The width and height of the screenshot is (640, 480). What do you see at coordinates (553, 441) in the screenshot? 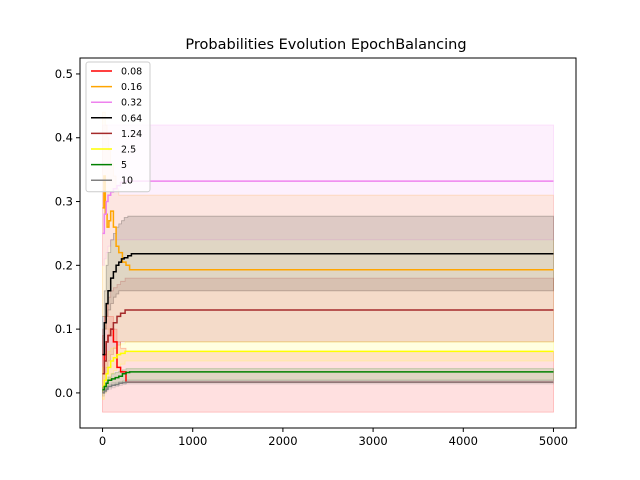
I see `x-tick-label: 5000` at bounding box center [553, 441].